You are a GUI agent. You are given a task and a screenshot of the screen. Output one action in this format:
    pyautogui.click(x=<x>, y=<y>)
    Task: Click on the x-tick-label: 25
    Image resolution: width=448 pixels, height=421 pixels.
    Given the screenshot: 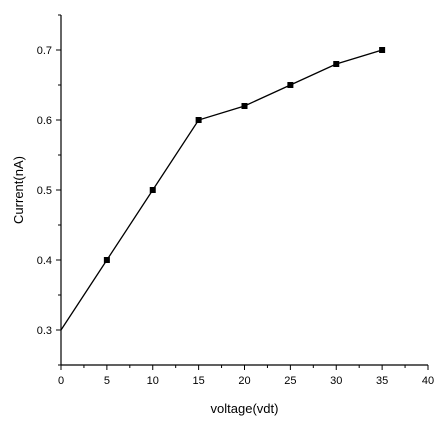 What is the action you would take?
    pyautogui.click(x=290, y=381)
    